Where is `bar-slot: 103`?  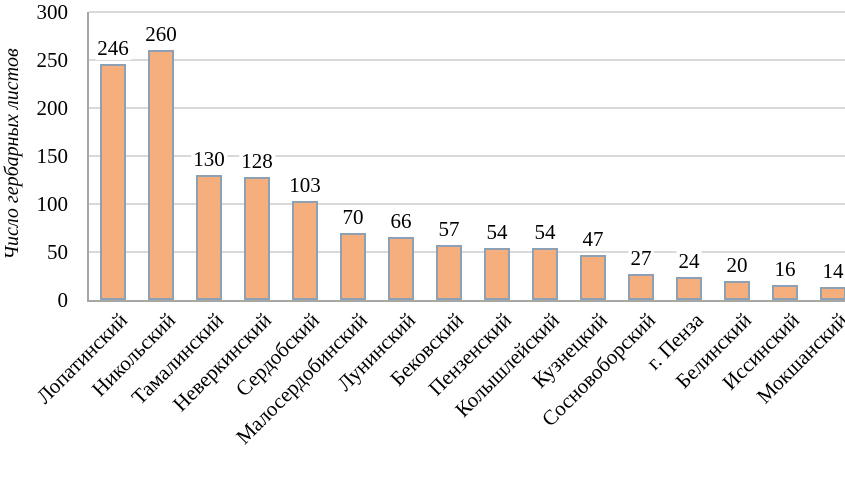 bar-slot: 103 is located at coordinates (305, 156).